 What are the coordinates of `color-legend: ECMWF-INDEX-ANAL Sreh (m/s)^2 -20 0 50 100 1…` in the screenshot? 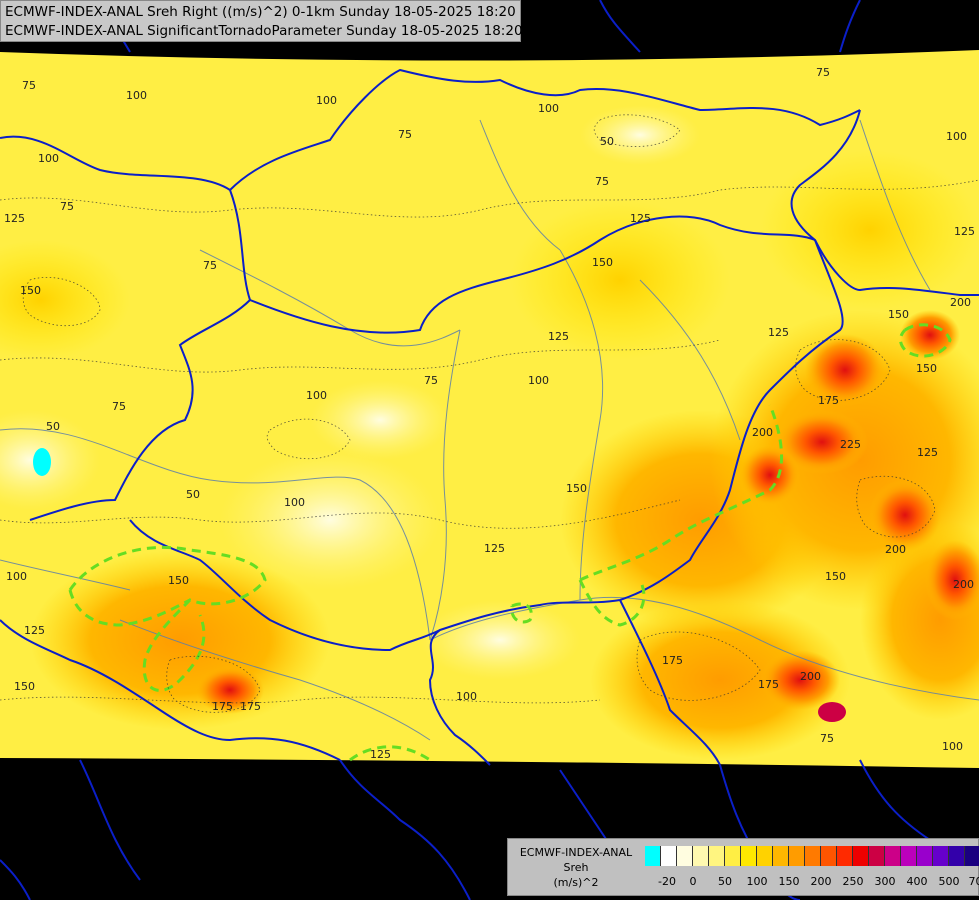 It's located at (743, 867).